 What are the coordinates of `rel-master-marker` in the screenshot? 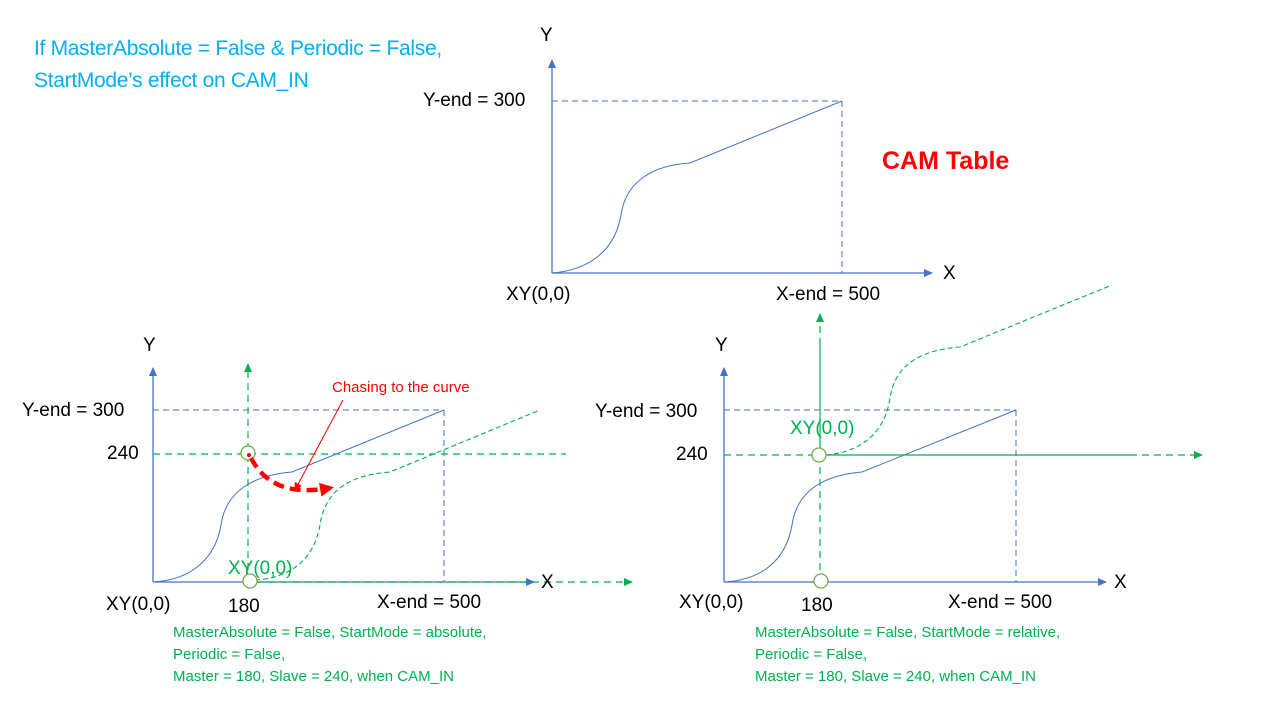 It's located at (821, 581).